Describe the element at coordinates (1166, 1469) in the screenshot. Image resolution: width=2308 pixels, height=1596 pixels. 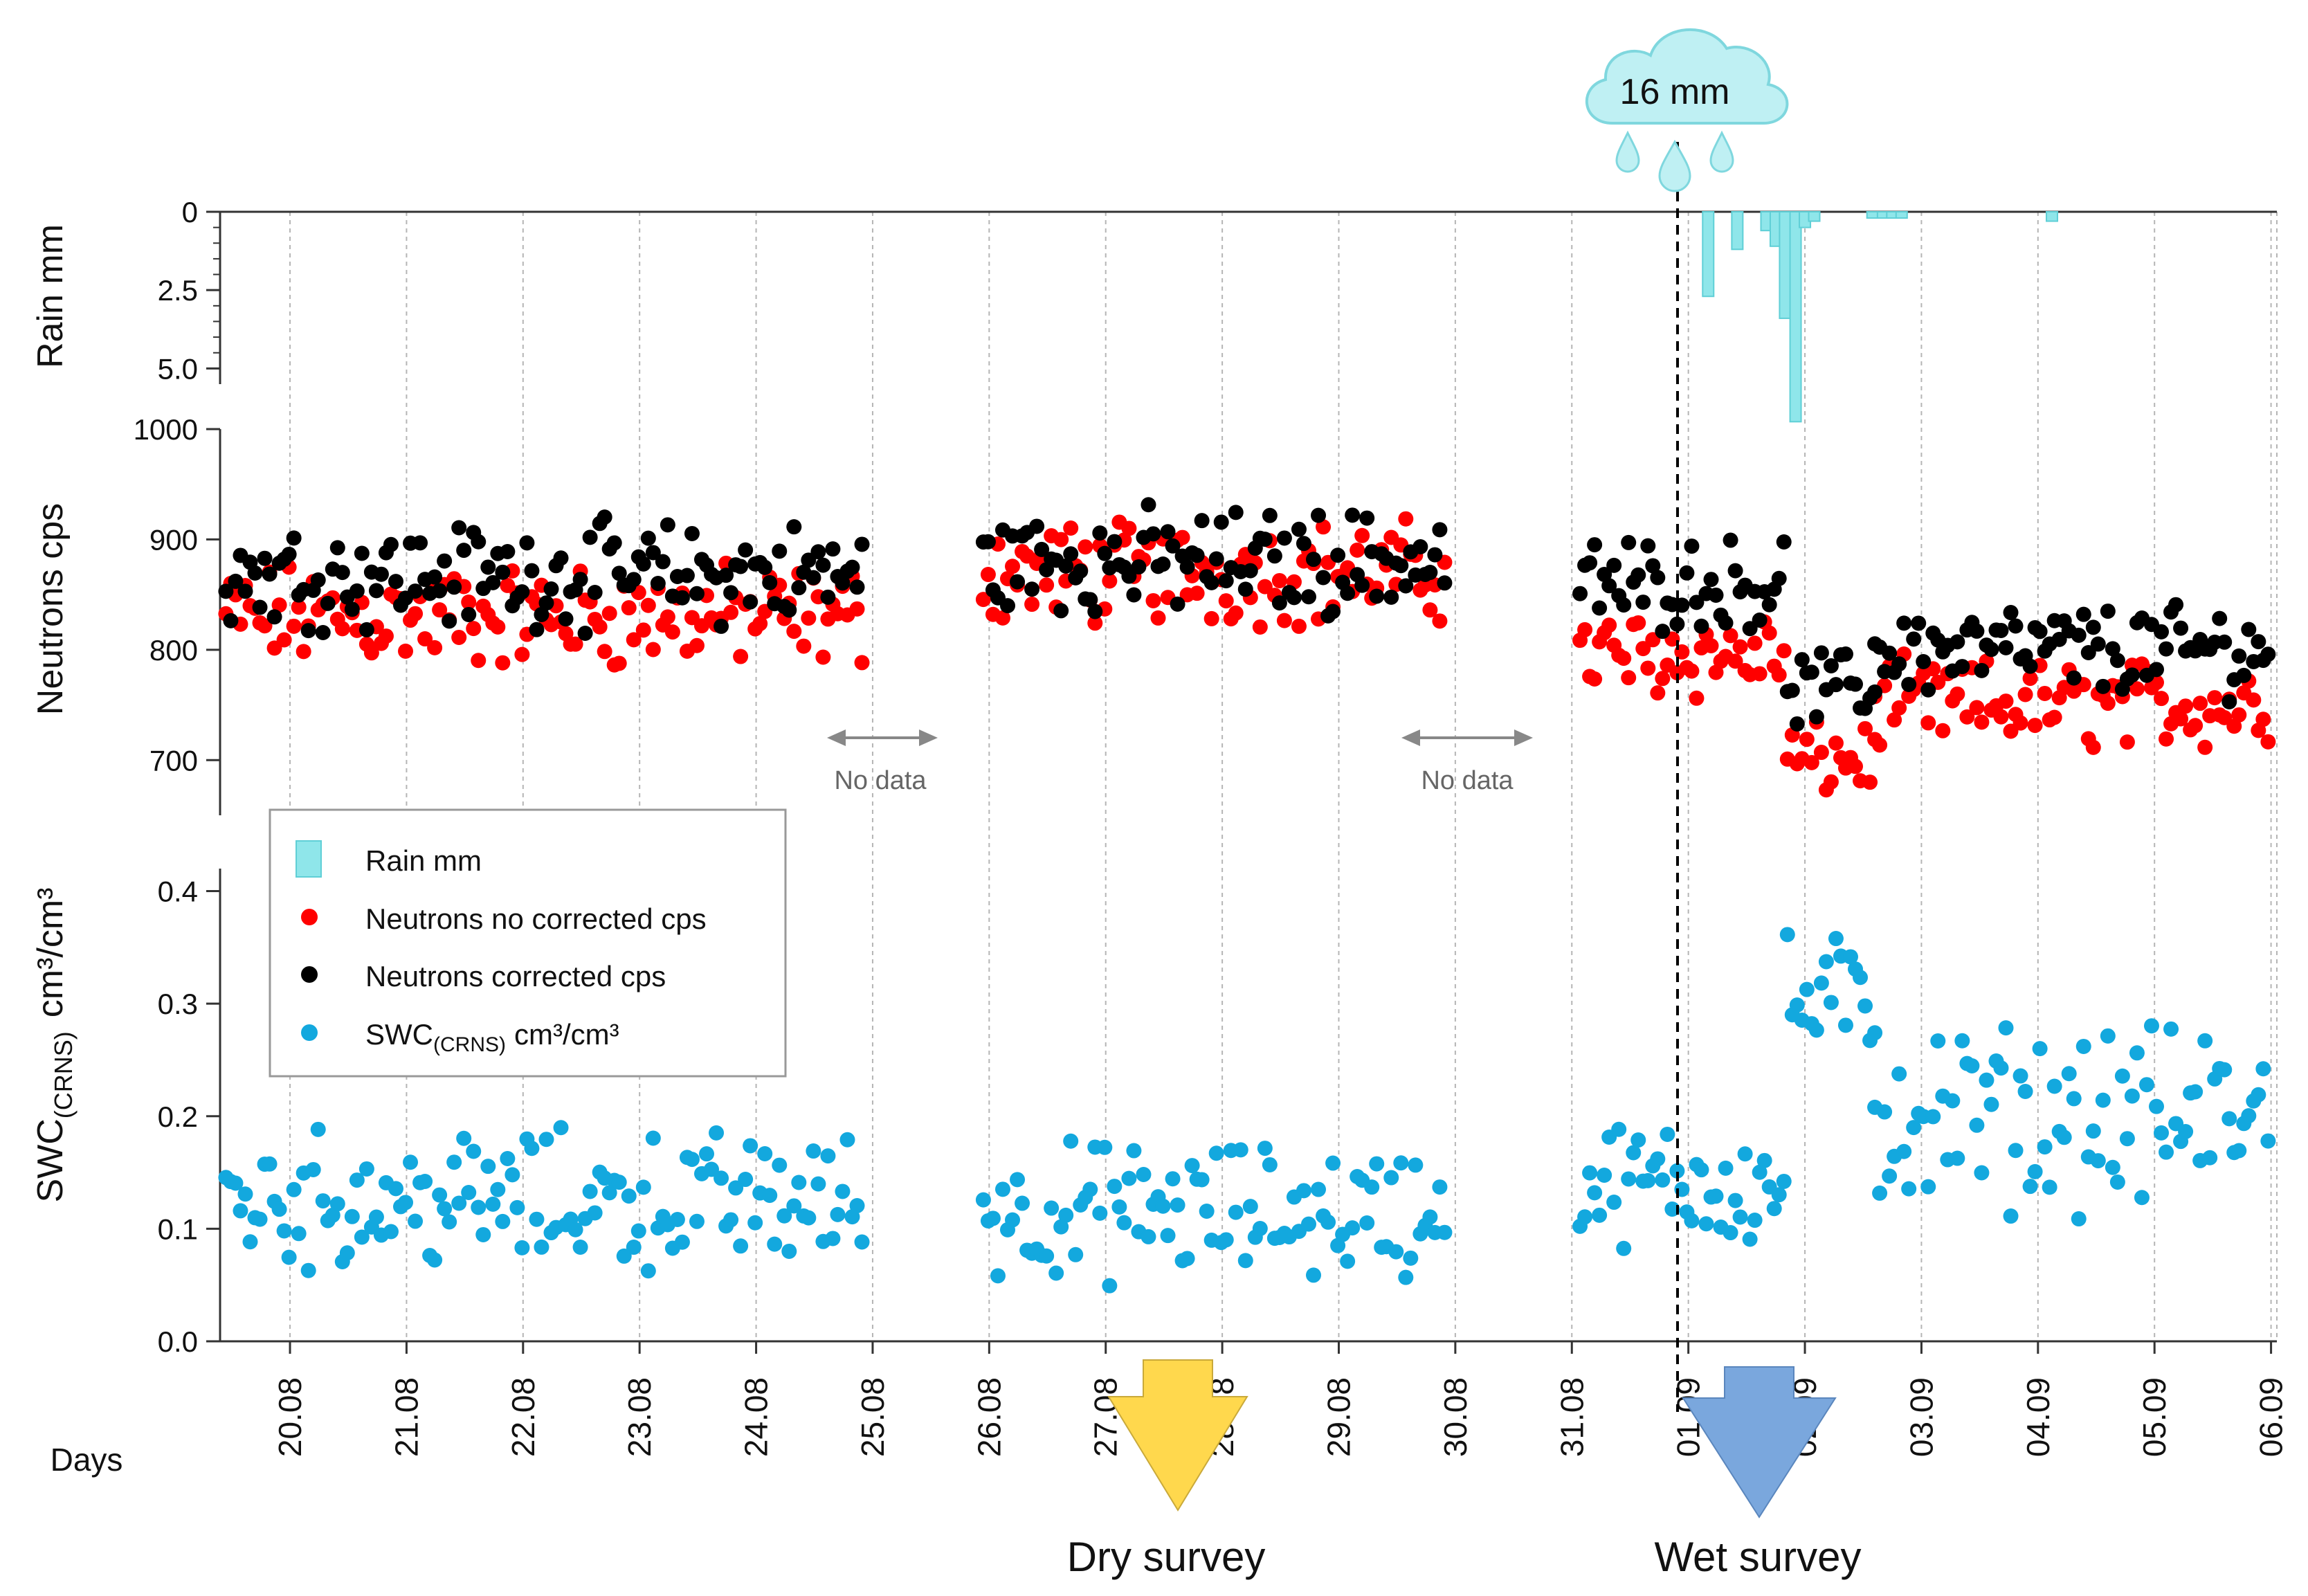
I see `dry-survey-marker: Dry survey` at that location.